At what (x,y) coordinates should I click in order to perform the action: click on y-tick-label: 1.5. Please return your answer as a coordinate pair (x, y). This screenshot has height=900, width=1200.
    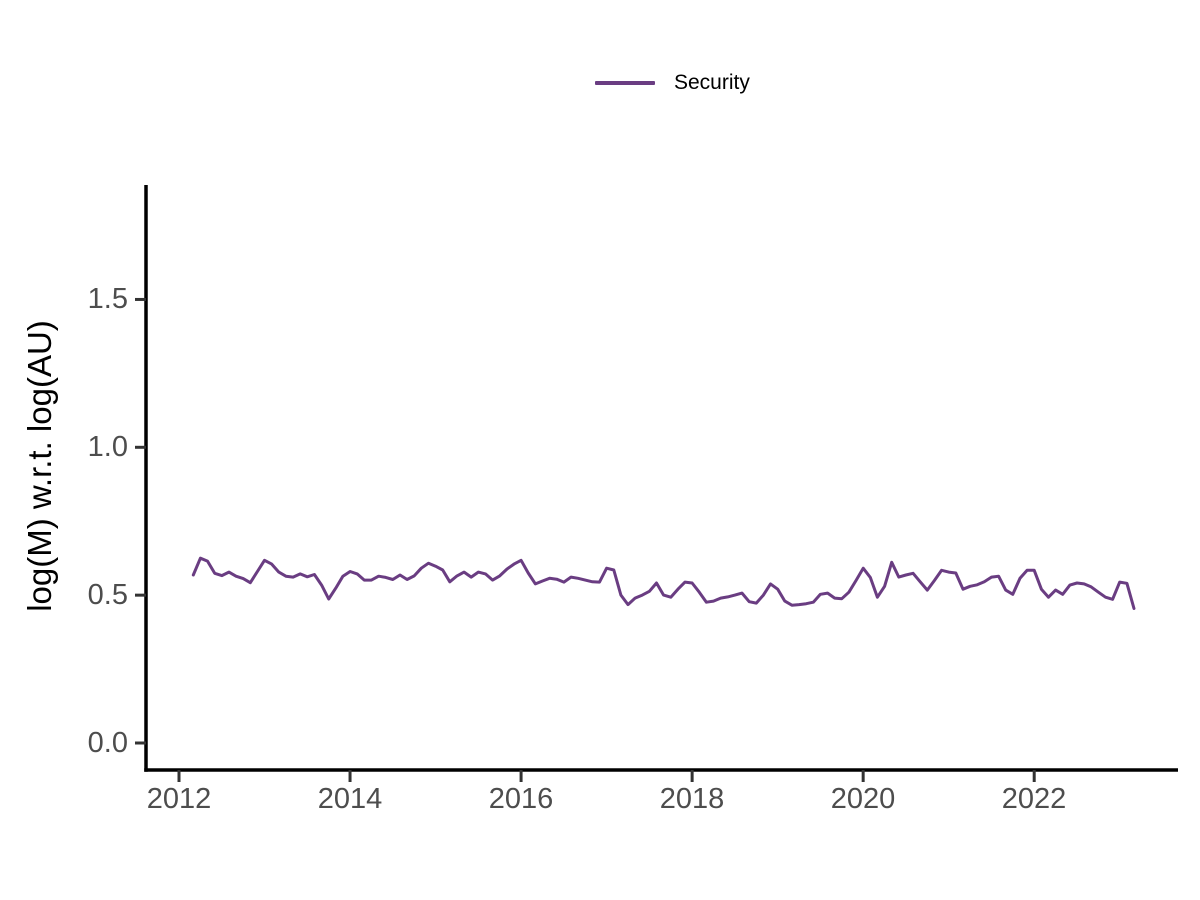
    Looking at the image, I should click on (107, 299).